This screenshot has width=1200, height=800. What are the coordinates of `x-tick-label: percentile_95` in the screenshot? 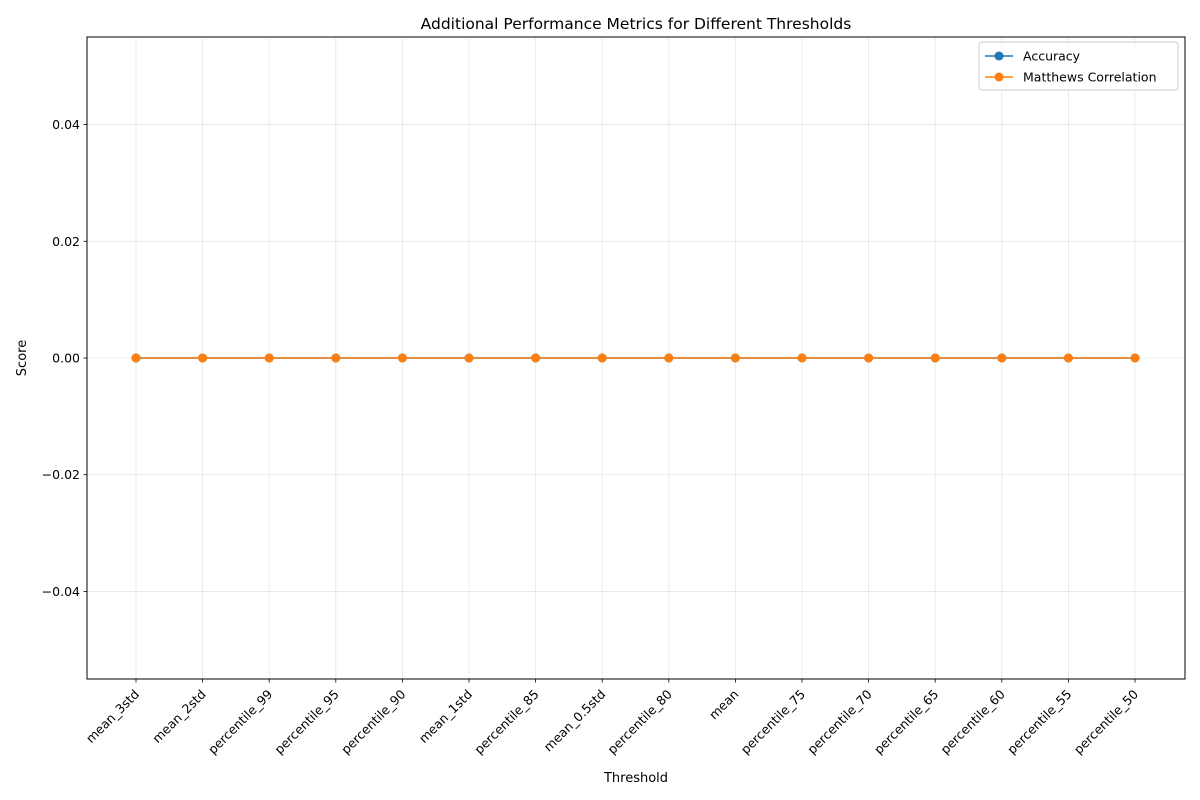 It's located at (306, 722).